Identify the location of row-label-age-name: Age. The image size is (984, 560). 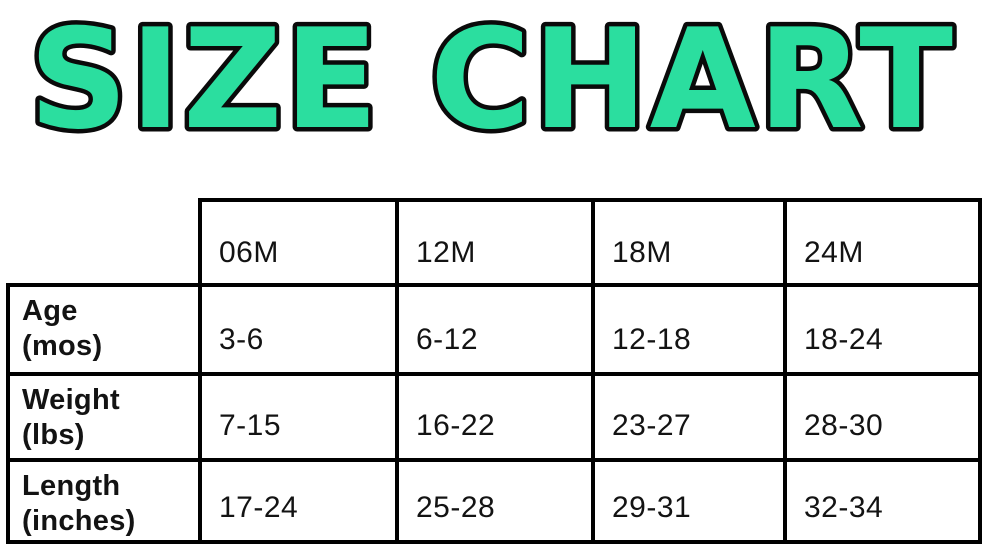
(50, 311).